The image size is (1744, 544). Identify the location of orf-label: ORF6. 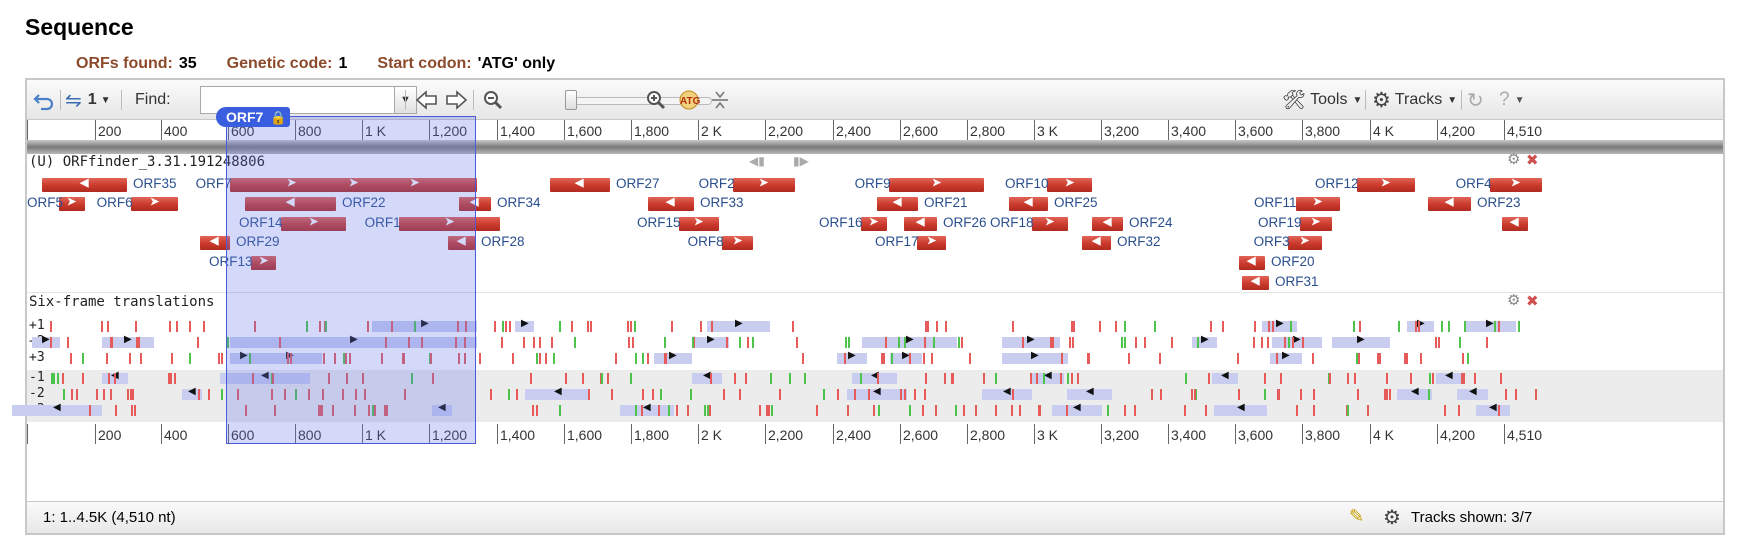
(114, 202).